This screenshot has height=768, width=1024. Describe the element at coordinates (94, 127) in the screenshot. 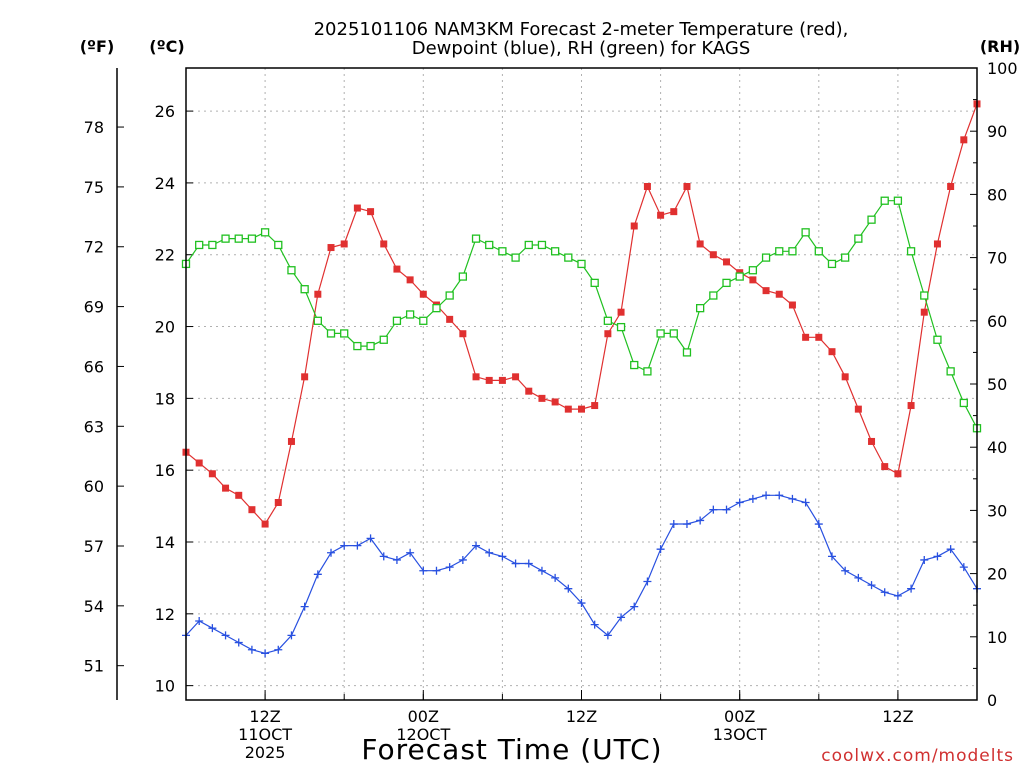

I see `fahrenheit-tick-label: 78` at that location.